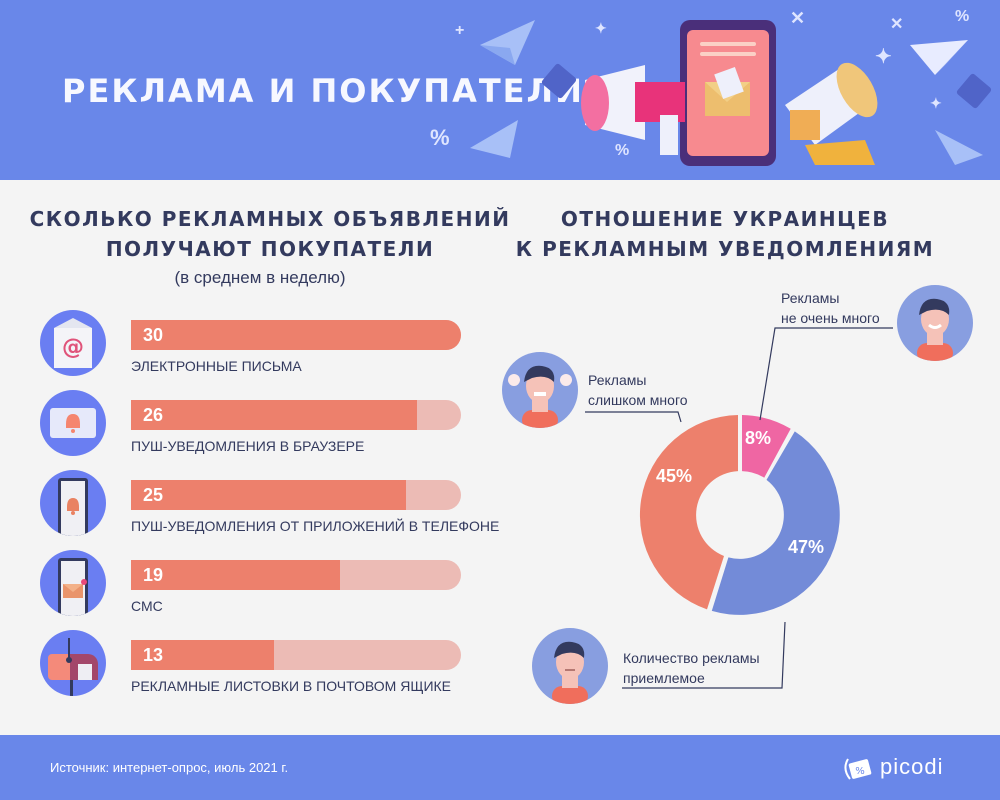 The image size is (1000, 800). Describe the element at coordinates (153, 415) in the screenshot. I see `bar-value: 26` at that location.